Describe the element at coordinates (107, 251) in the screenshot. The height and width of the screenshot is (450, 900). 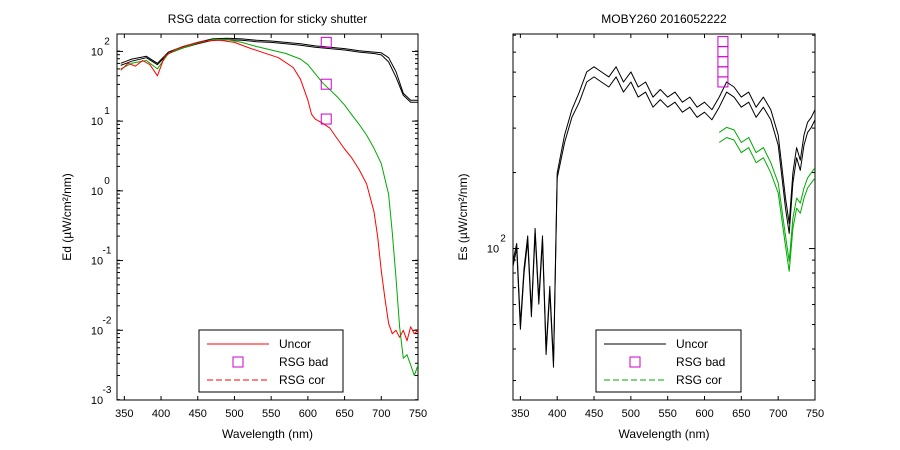
I see `y-tick-exponent: -1` at that location.